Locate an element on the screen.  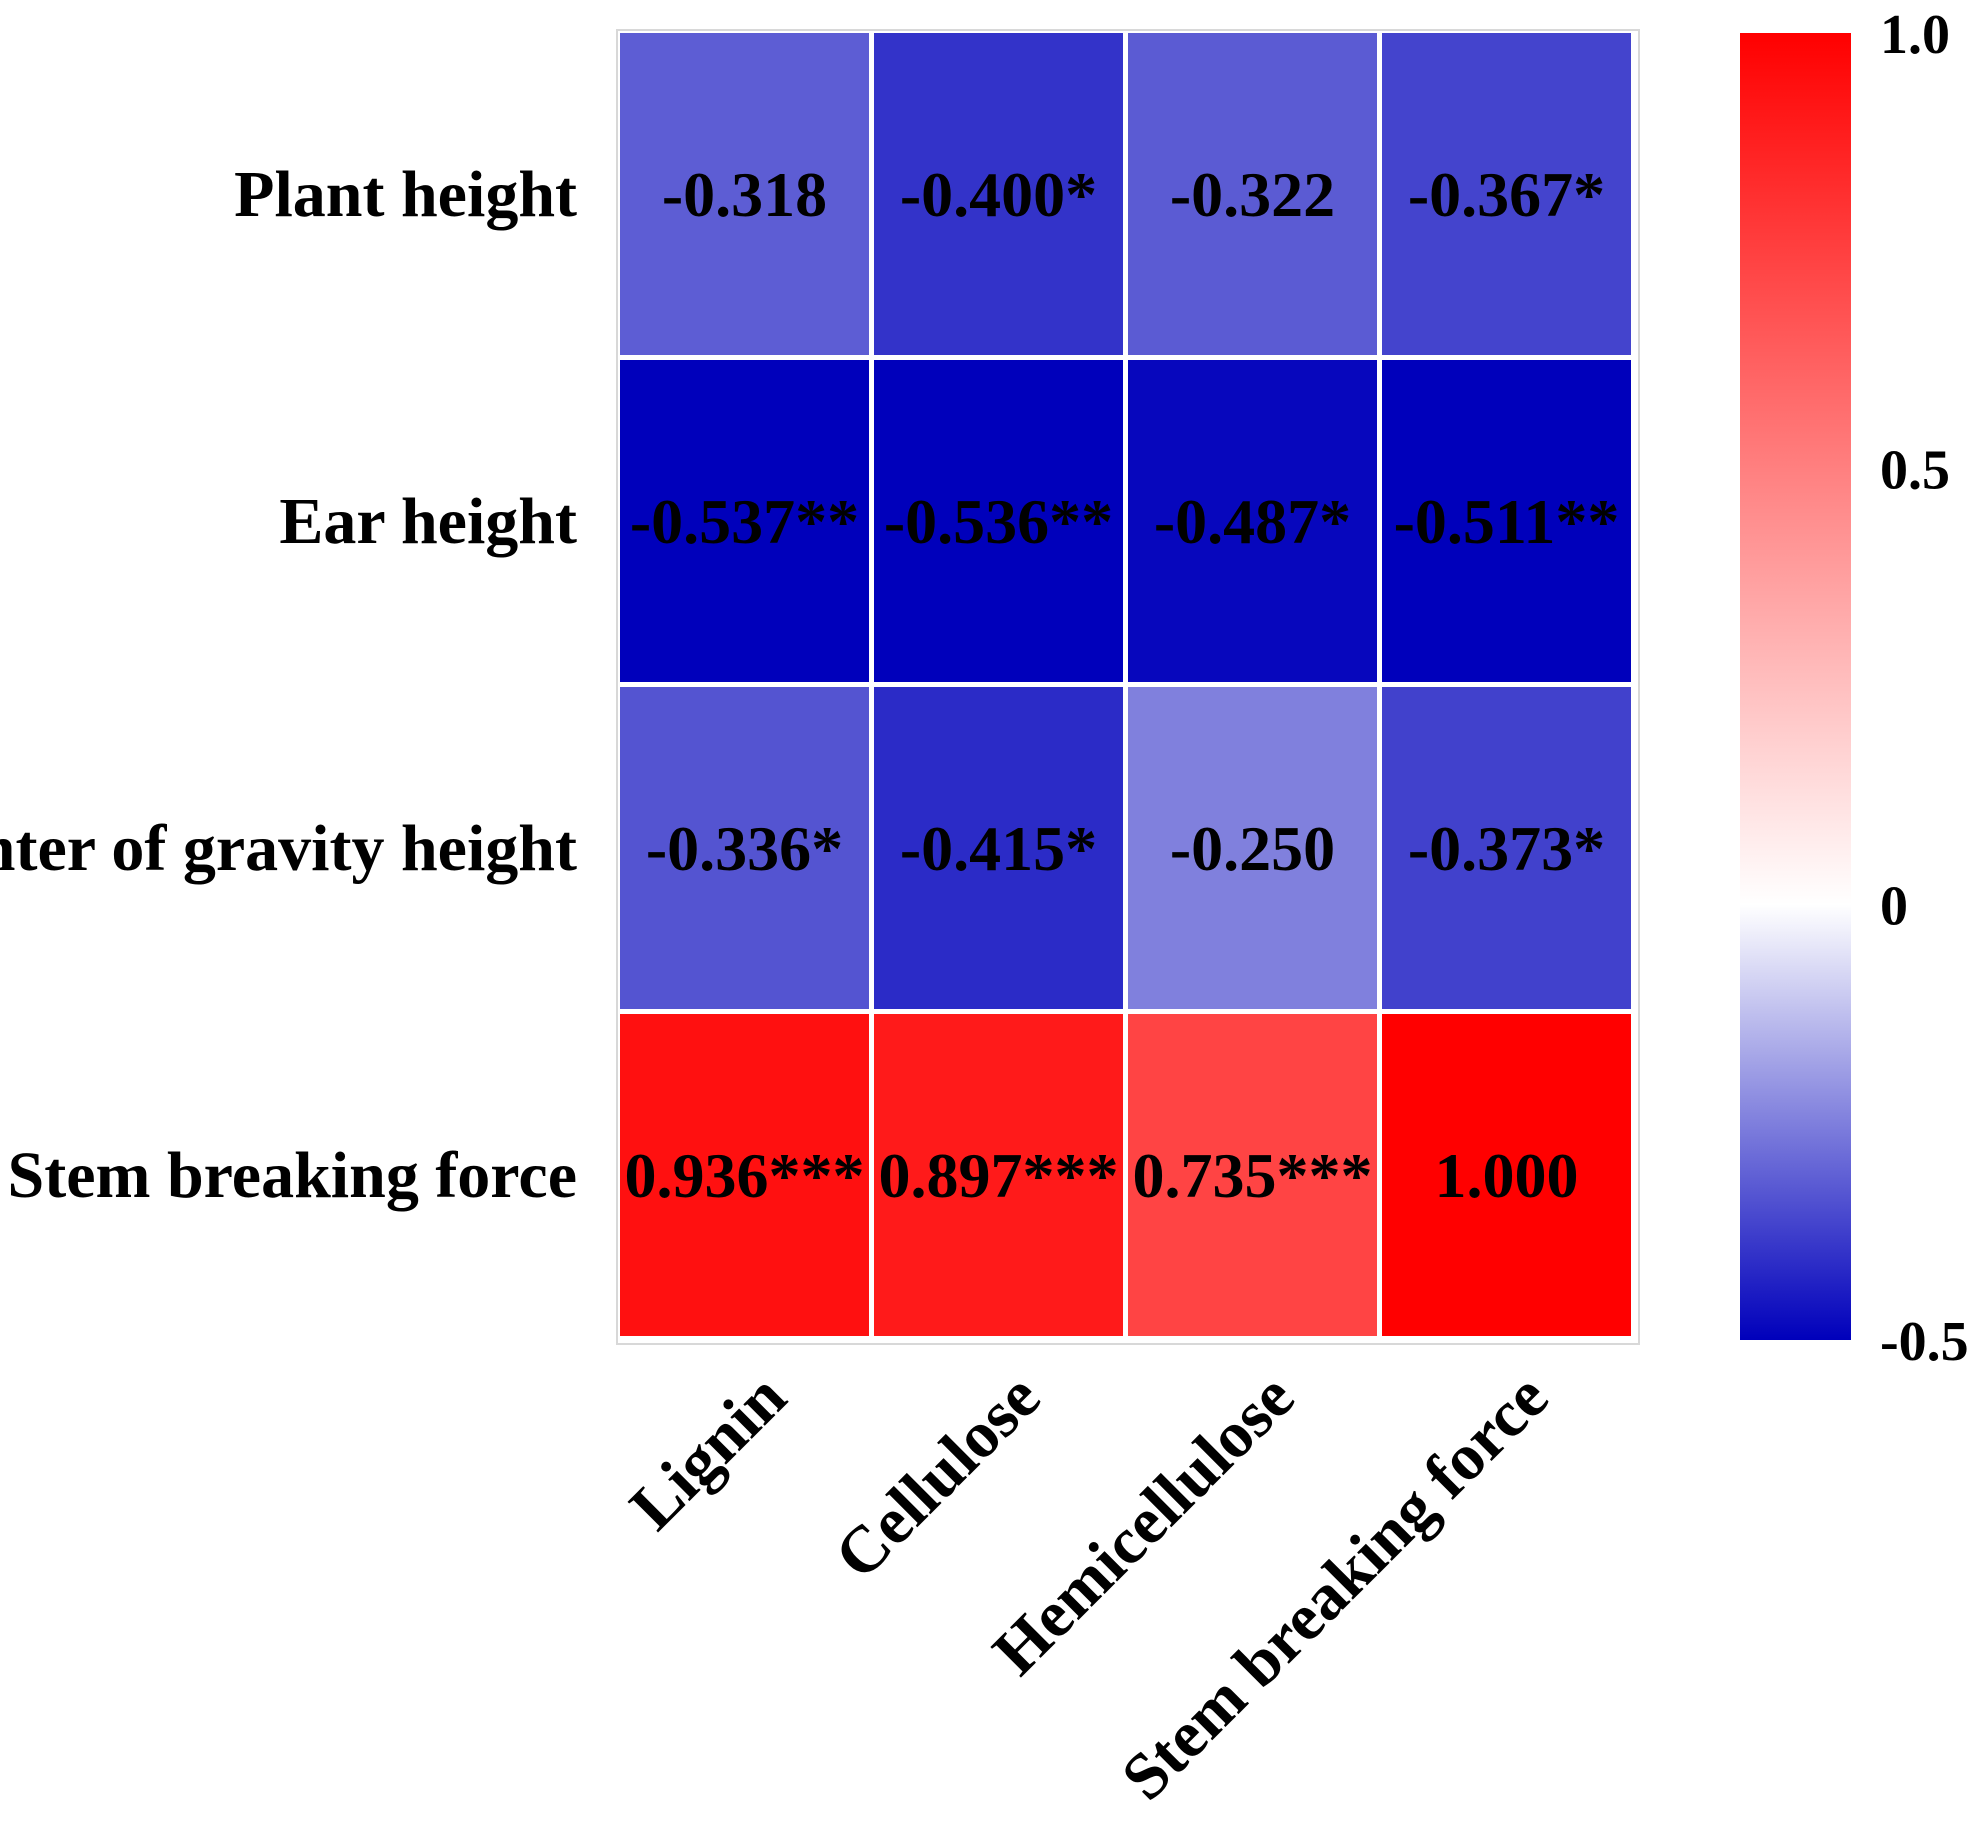
colorbar: 1.0 0.5 0 -0.5 is located at coordinates (1854, 688).